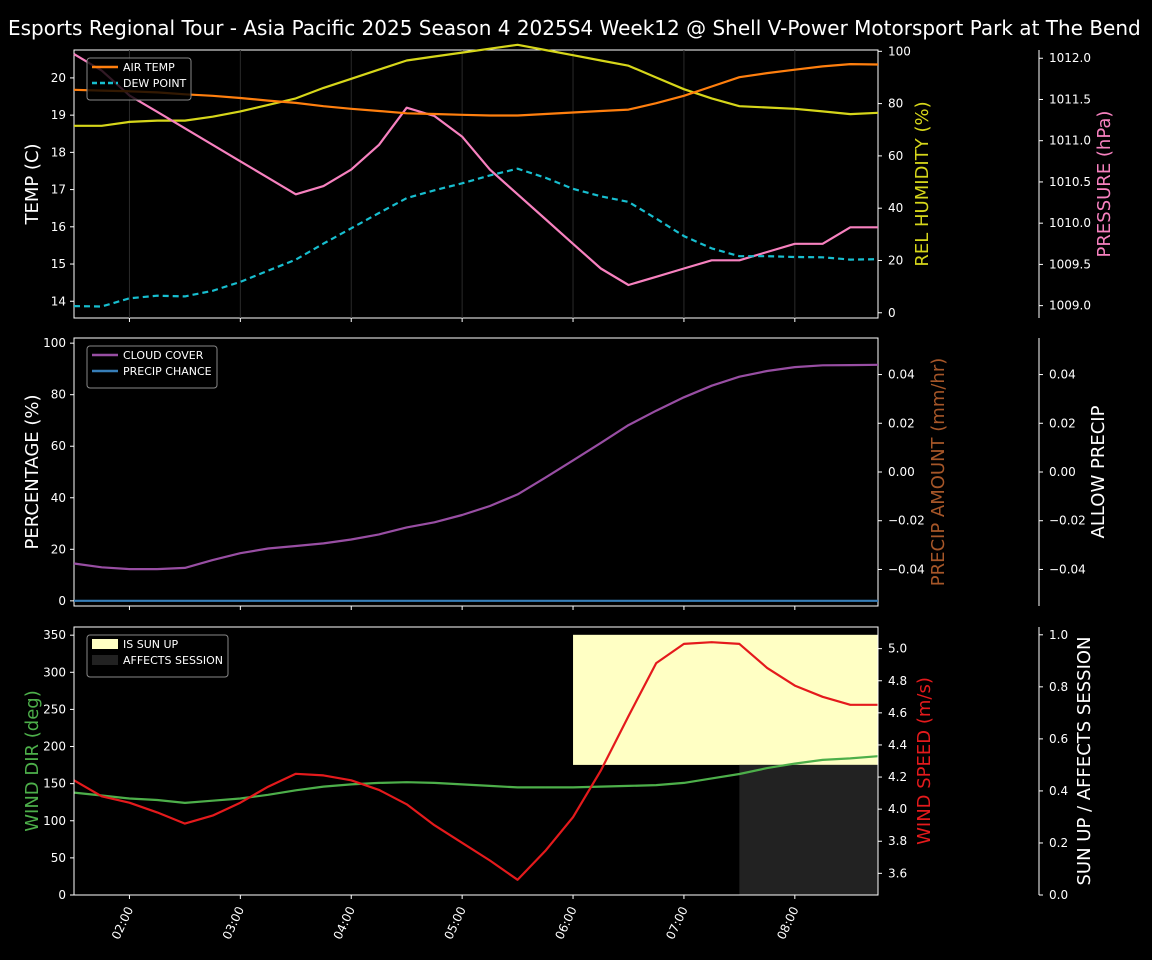 Image resolution: width=1152 pixels, height=960 pixels. I want to click on precipitation-legend: CLOUD COVER PRECIP CHANCE, so click(152, 367).